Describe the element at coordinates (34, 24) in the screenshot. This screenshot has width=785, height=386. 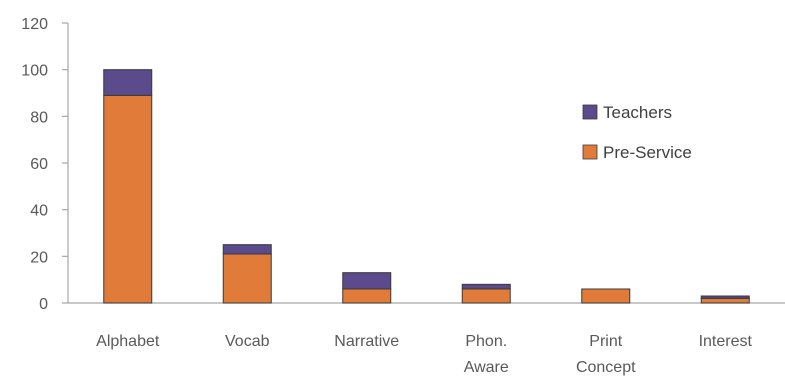
I see `y-tick-label: 120` at that location.